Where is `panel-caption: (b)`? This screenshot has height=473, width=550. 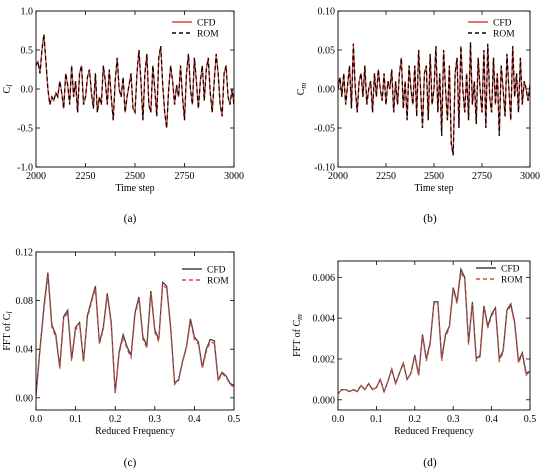
panel-caption: (b) is located at coordinates (430, 219).